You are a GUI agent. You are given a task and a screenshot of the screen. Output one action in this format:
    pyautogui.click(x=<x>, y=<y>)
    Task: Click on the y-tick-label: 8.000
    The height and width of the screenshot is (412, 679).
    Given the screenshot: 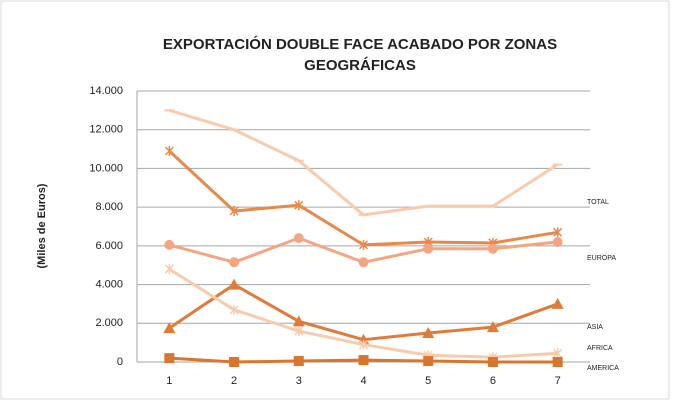 What is the action you would take?
    pyautogui.click(x=109, y=207)
    